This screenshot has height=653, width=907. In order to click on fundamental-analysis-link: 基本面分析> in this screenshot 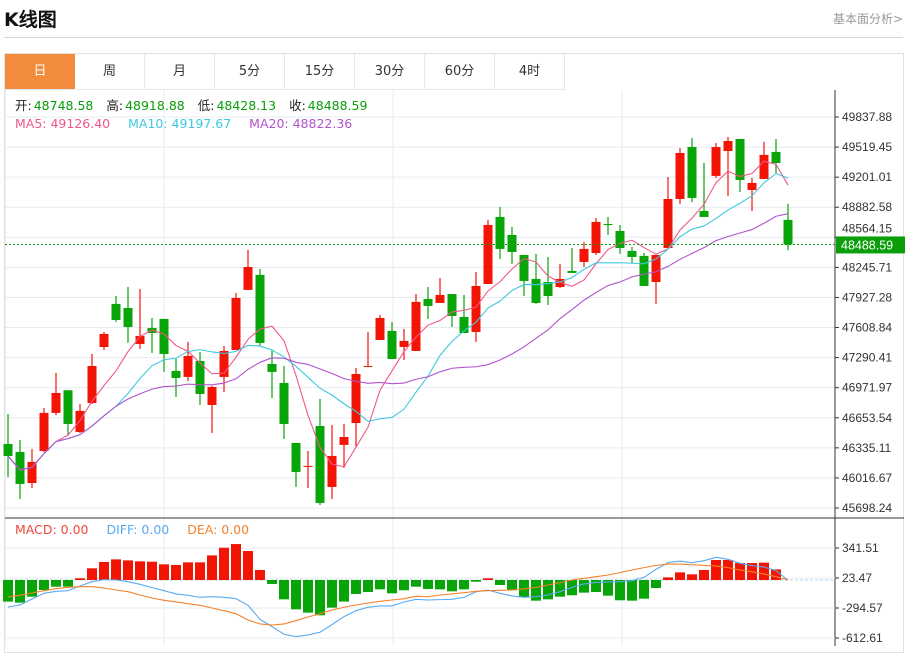, I will do `click(867, 19)`.